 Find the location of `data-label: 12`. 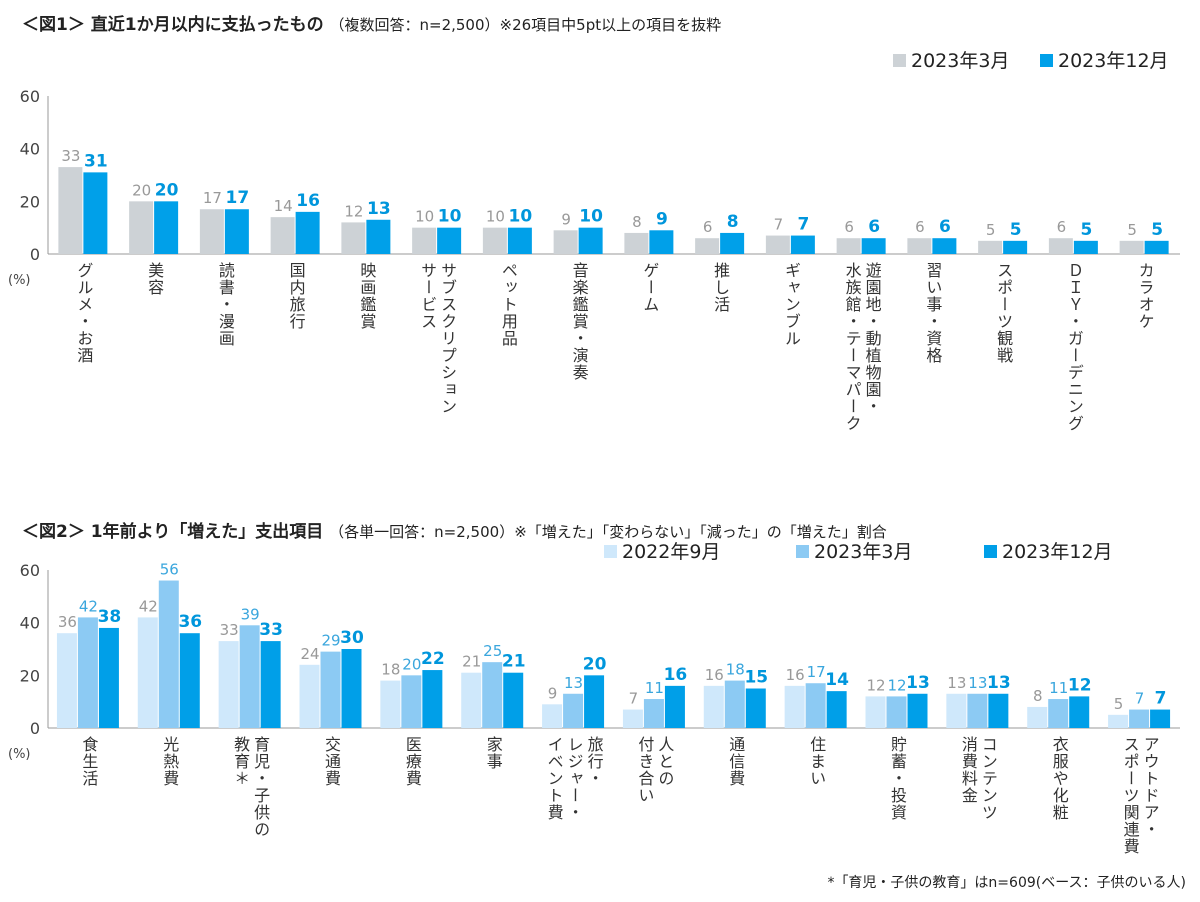

data-label: 12 is located at coordinates (353, 211).